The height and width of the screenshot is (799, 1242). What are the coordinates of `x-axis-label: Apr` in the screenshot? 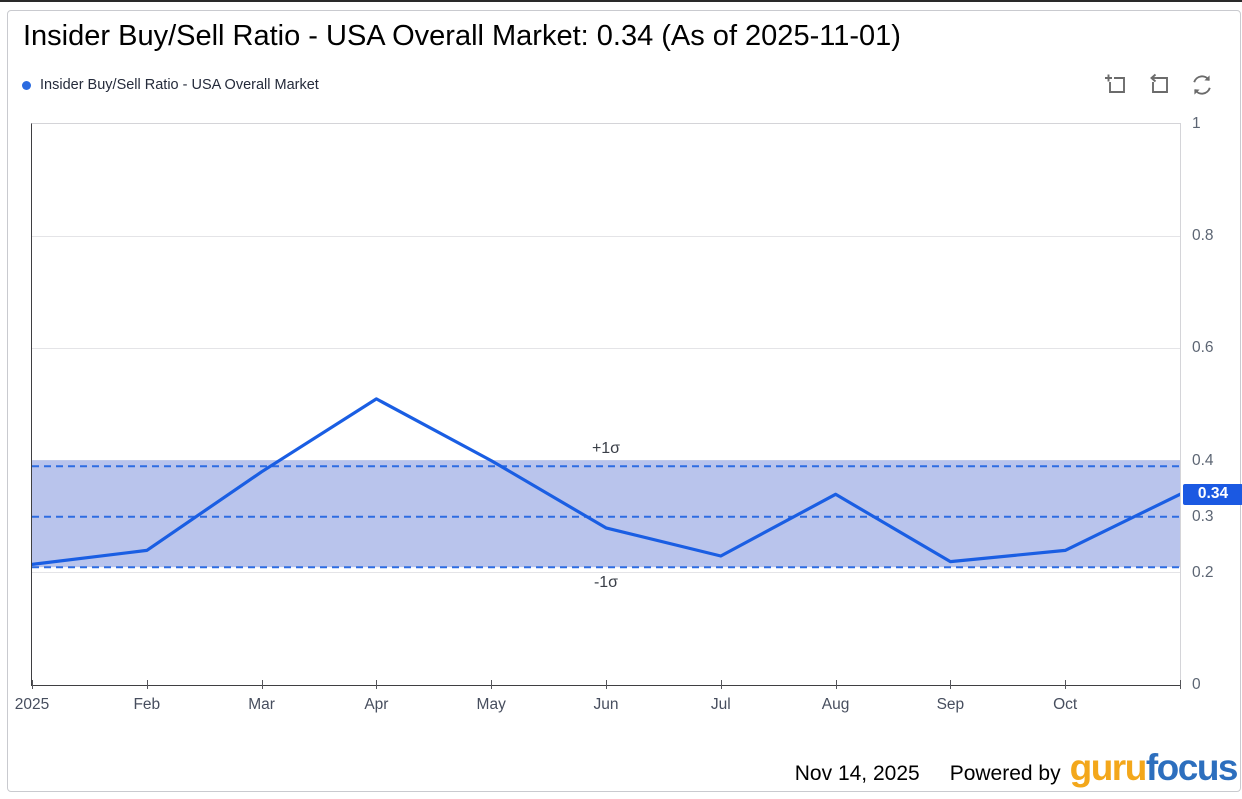 It's located at (376, 704).